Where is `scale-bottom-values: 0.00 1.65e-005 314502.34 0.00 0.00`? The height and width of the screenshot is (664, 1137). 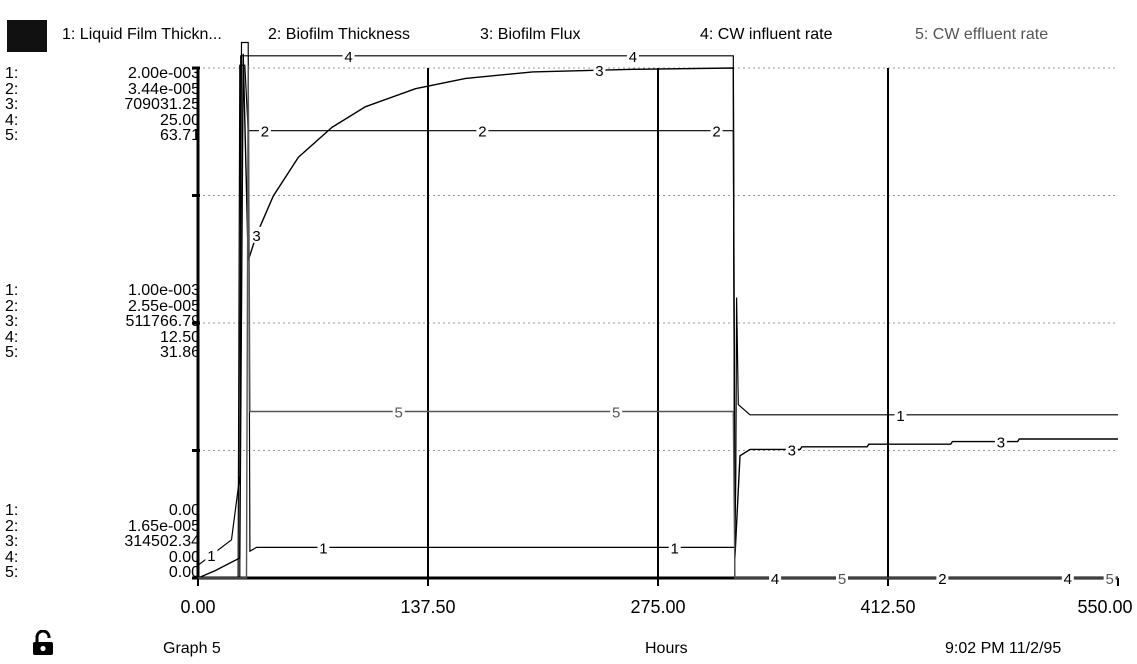 scale-bottom-values: 0.00 1.65e-005 314502.34 0.00 0.00 is located at coordinates (130, 542).